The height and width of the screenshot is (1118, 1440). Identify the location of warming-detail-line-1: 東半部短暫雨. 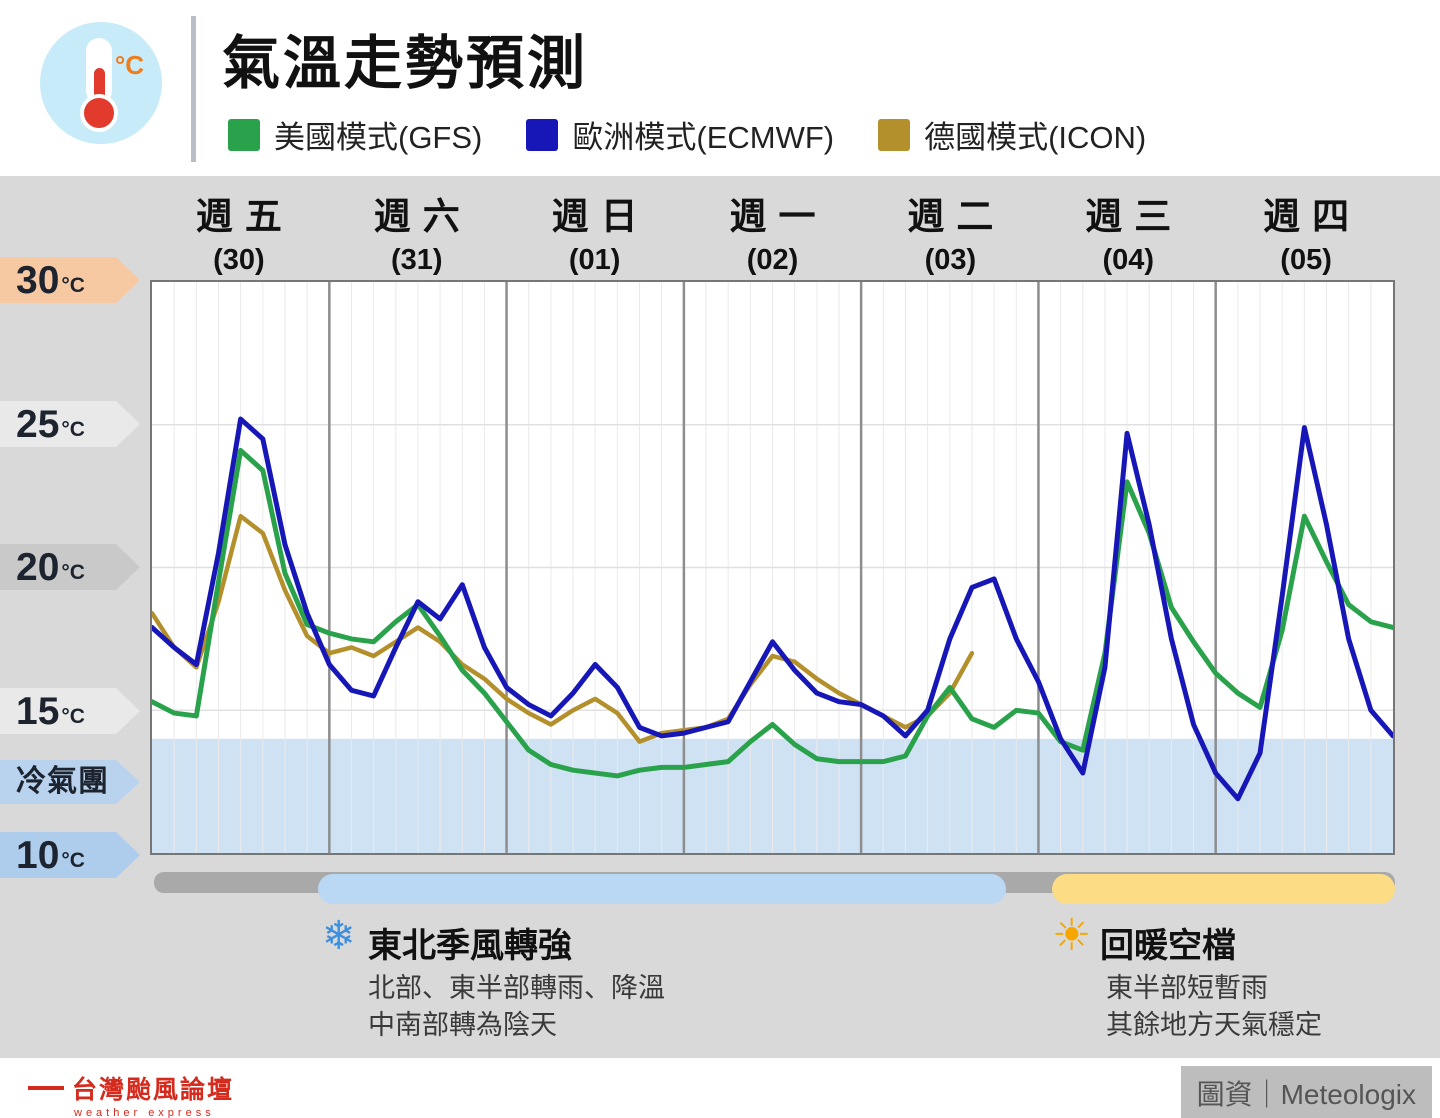
(1187, 988).